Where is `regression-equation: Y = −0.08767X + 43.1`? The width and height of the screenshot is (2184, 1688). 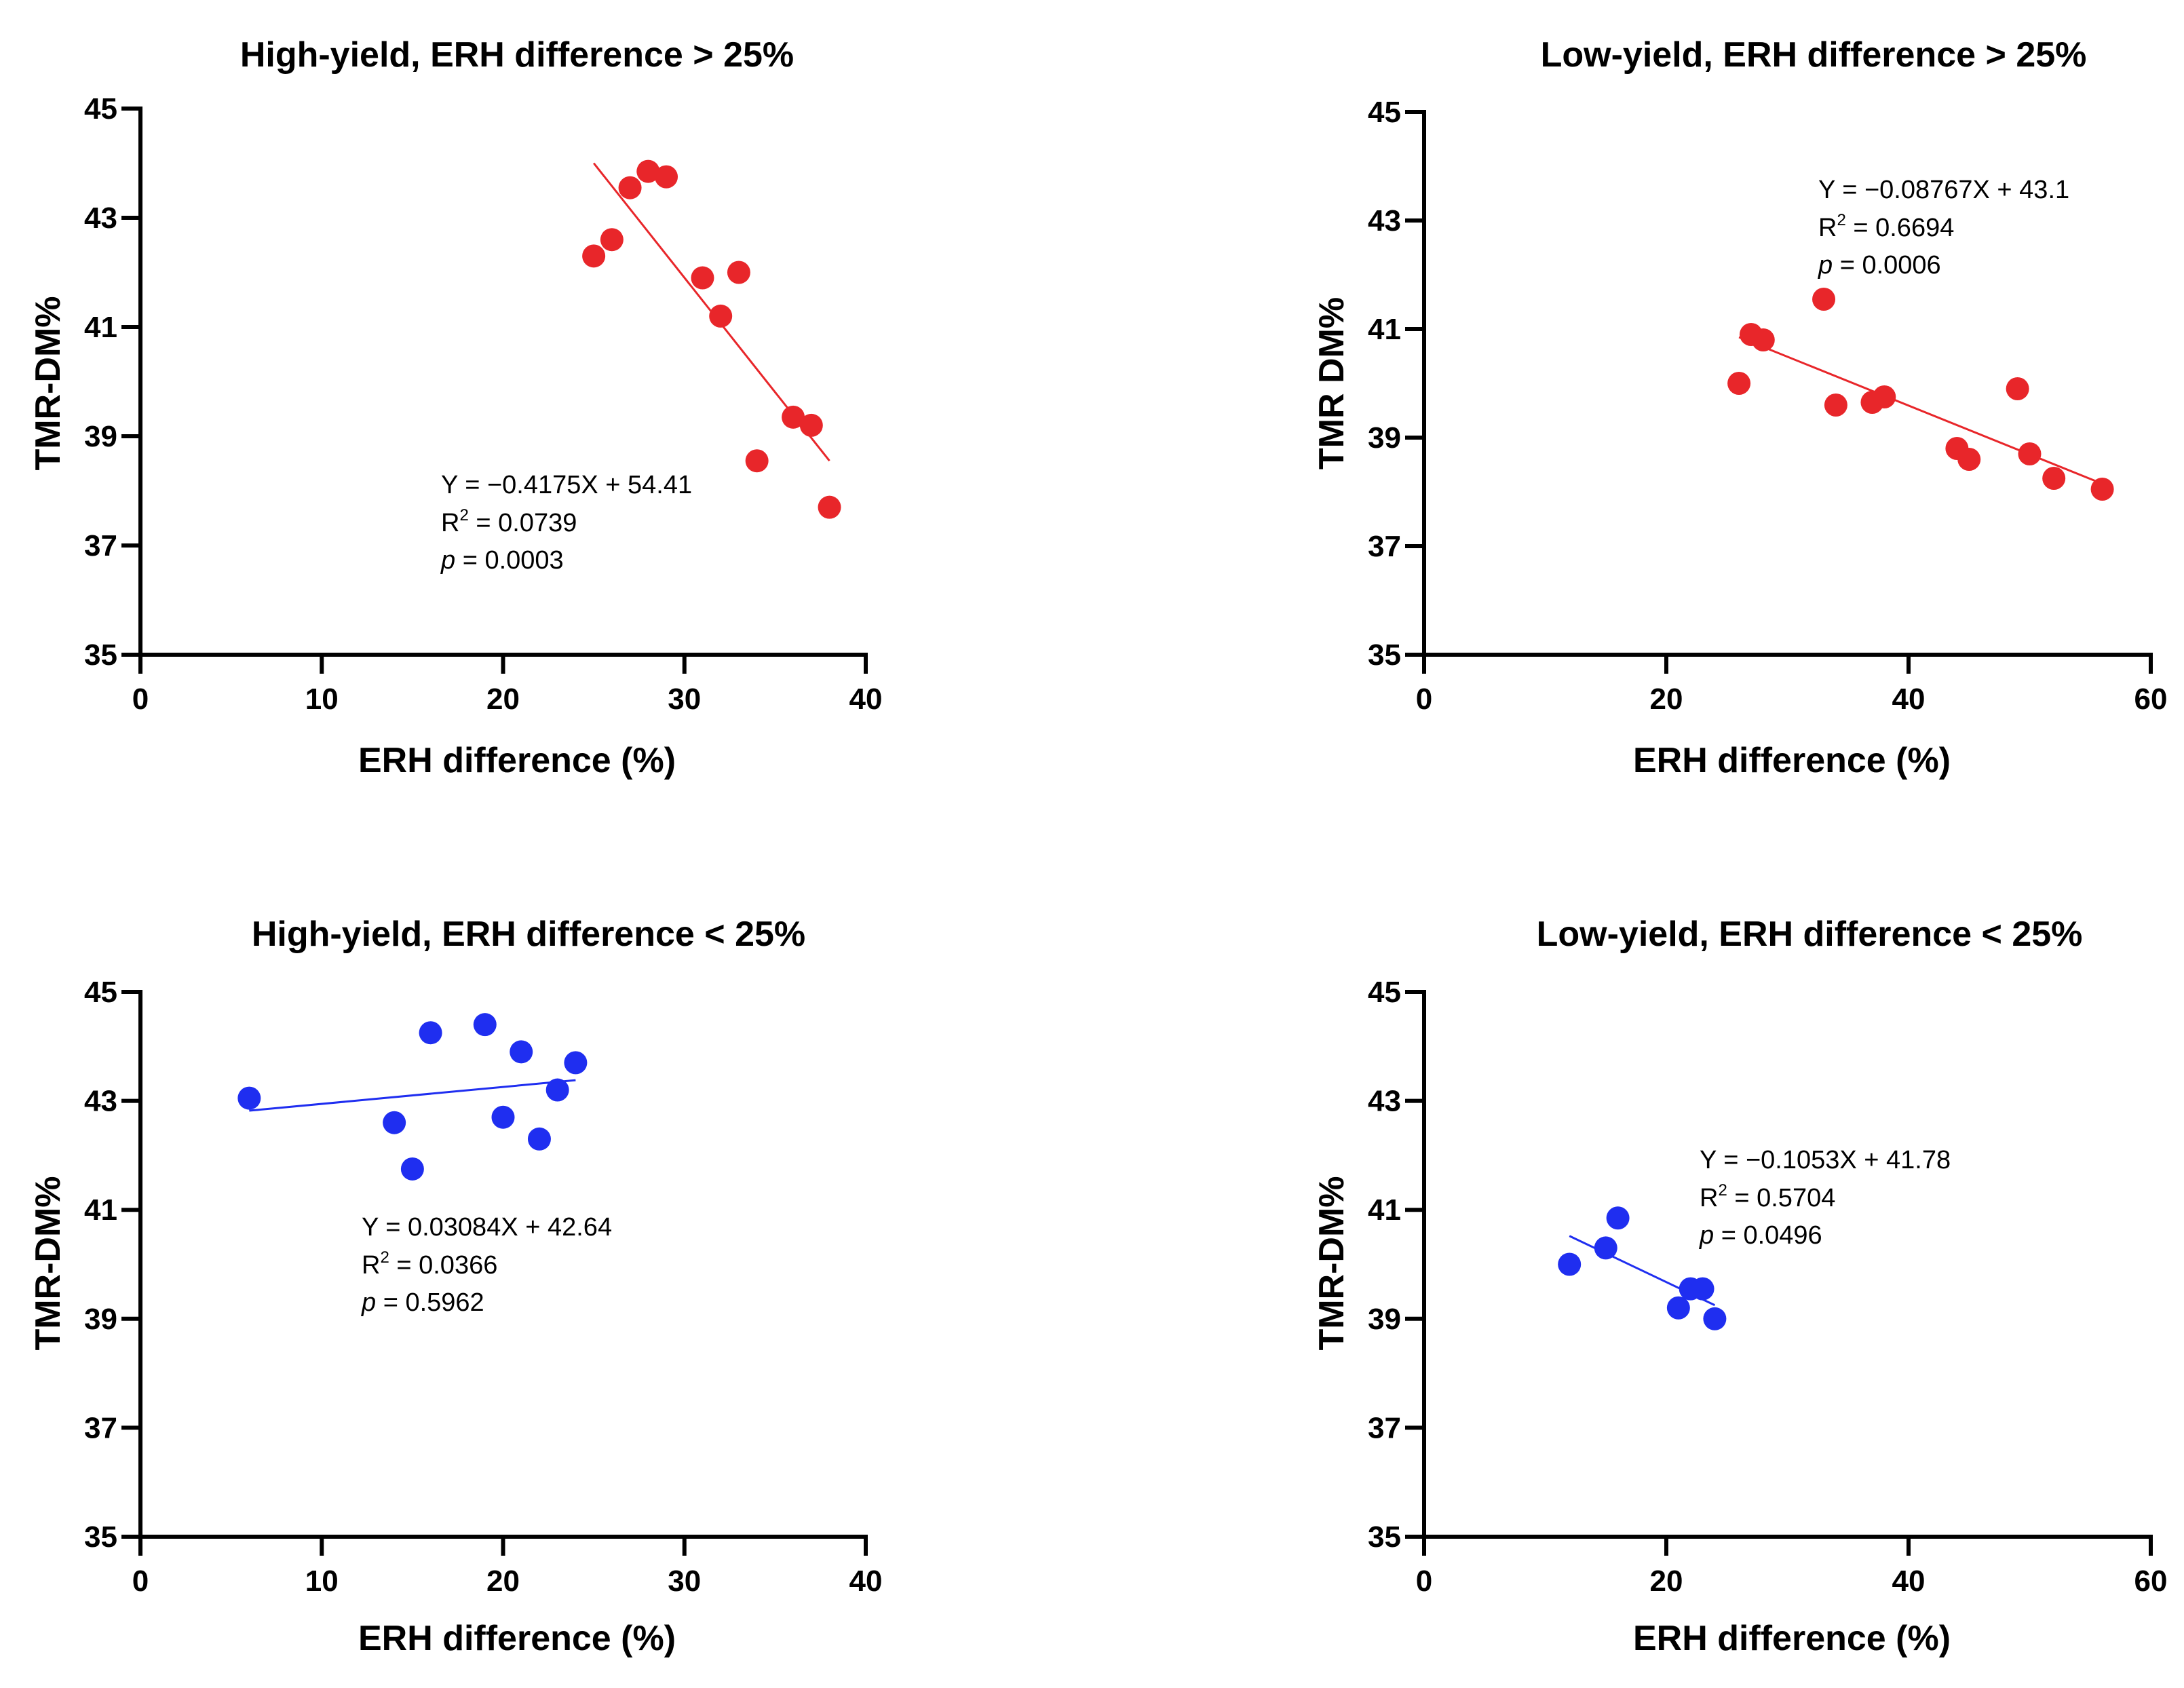
regression-equation: Y = −0.08767X + 43.1 is located at coordinates (1943, 190).